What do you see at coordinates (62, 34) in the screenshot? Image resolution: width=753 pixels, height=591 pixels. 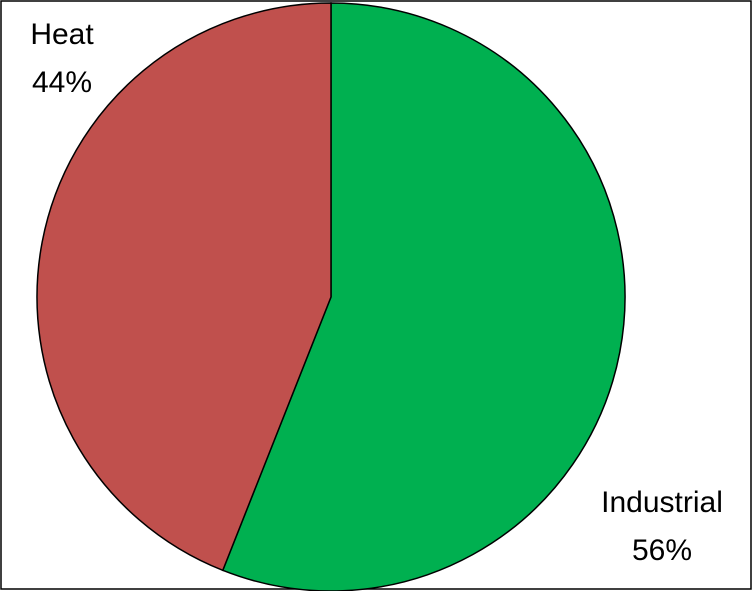 I see `slice-label-heat: Heat` at bounding box center [62, 34].